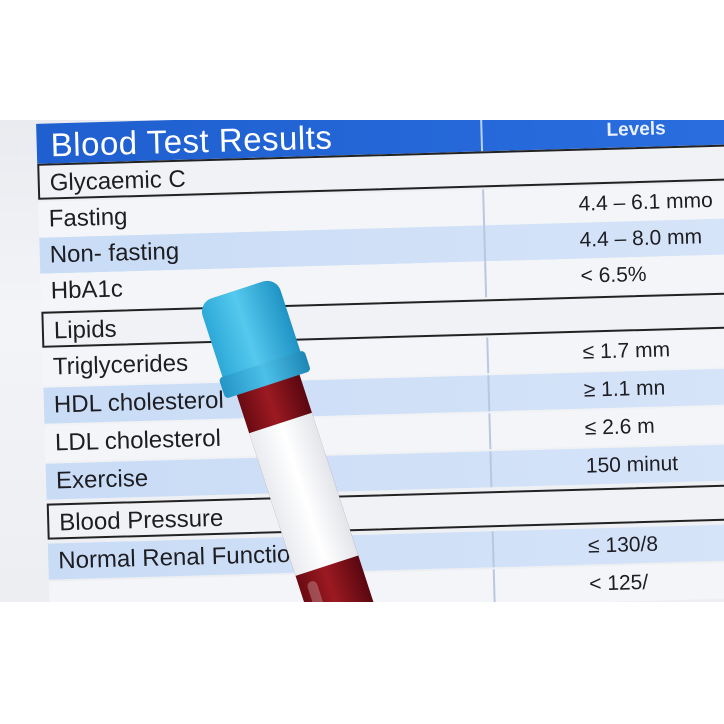  What do you see at coordinates (624, 389) in the screenshot?
I see `result-value: ≥ 1.1 mn` at bounding box center [624, 389].